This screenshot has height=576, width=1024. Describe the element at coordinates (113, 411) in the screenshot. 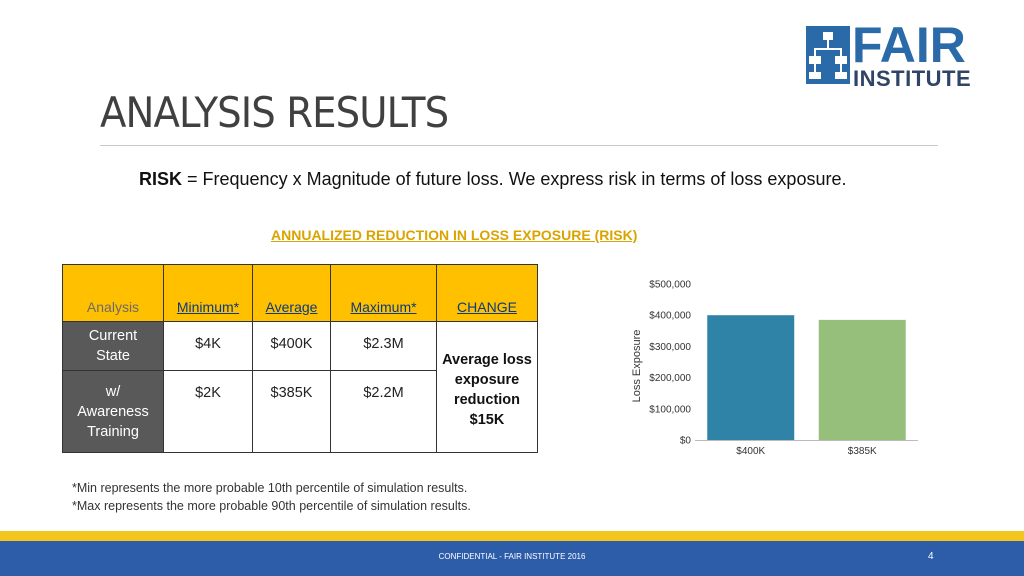

I see `row-label-awareness-training: w/ Awareness Training` at that location.